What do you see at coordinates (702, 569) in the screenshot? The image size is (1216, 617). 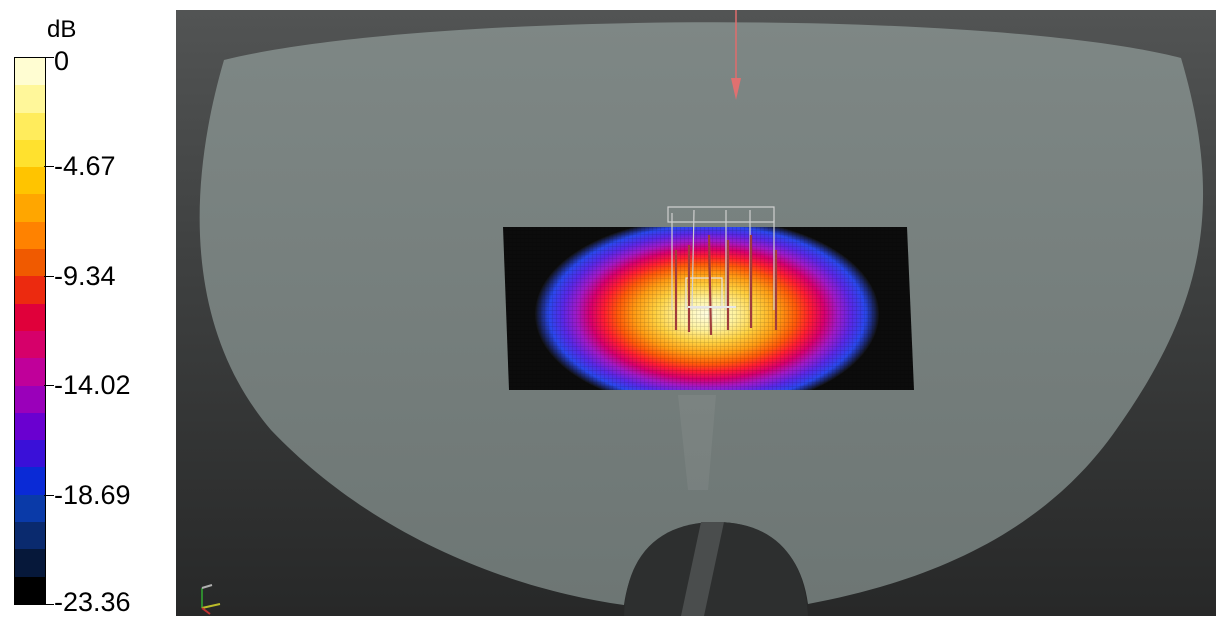 I see `cable` at bounding box center [702, 569].